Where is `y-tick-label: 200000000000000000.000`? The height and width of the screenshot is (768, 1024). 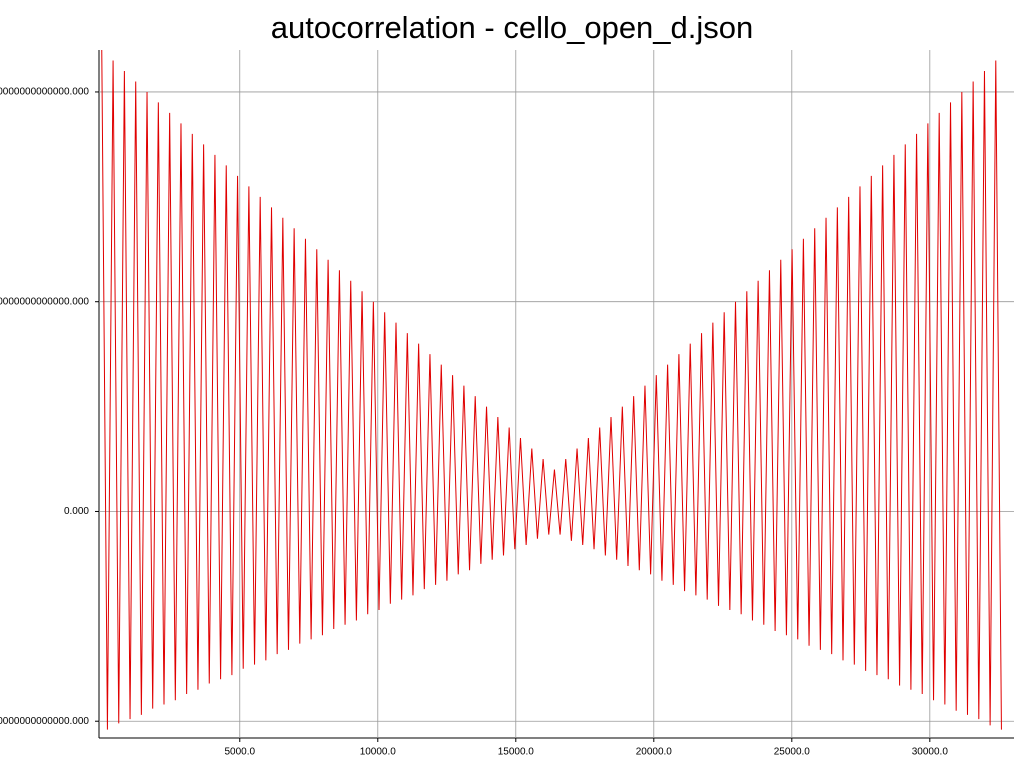 y-tick-label: 200000000000000000.000 is located at coordinates (44, 92).